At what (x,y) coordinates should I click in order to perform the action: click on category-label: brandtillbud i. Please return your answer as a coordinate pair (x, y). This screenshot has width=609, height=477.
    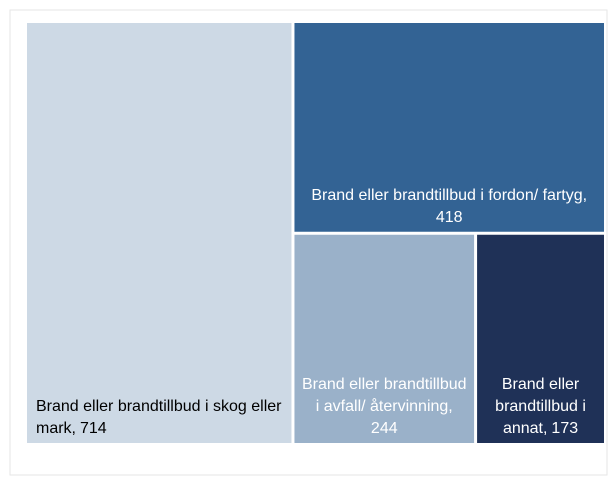
    Looking at the image, I should click on (540, 406).